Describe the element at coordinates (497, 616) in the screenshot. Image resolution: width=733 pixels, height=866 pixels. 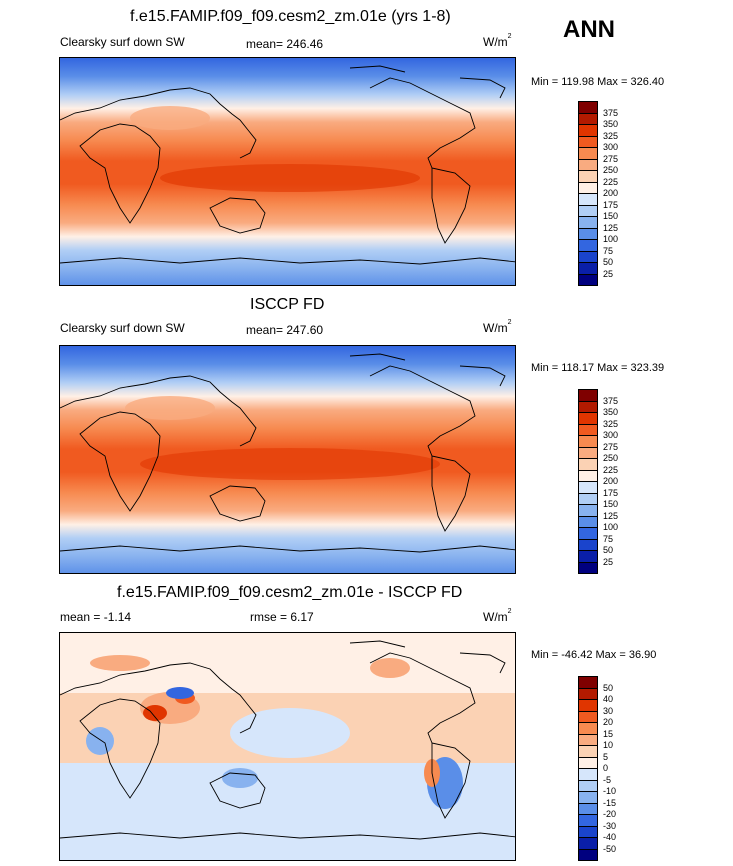
I see `panel3-units: W/m2` at that location.